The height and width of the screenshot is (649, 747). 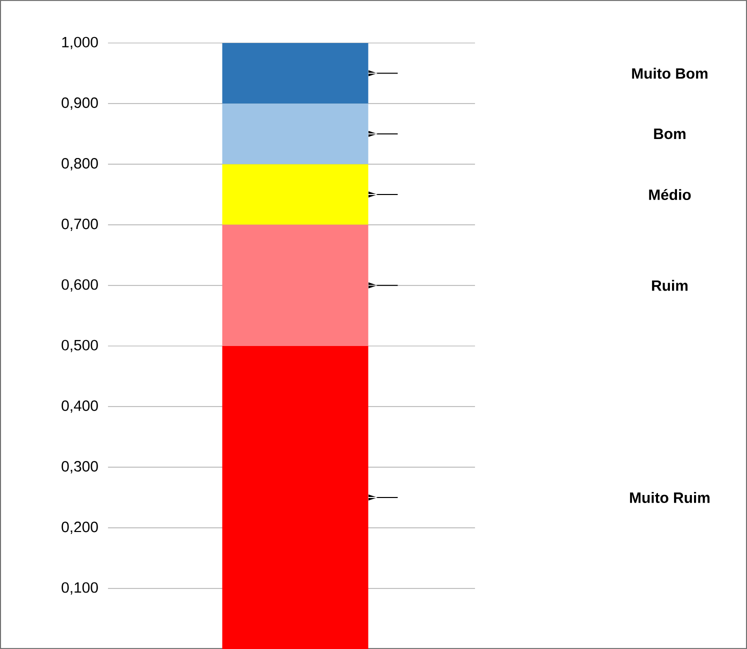 What do you see at coordinates (670, 285) in the screenshot?
I see `text: Ruim` at bounding box center [670, 285].